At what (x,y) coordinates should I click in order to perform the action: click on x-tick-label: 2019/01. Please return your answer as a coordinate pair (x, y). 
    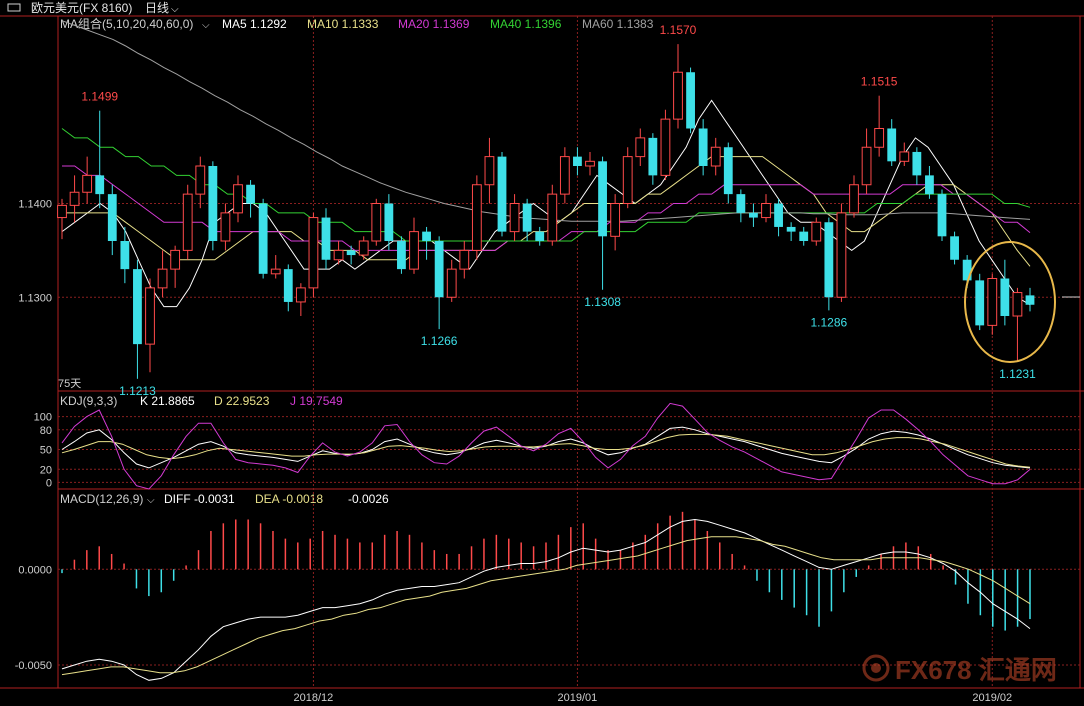
    Looking at the image, I should click on (578, 698).